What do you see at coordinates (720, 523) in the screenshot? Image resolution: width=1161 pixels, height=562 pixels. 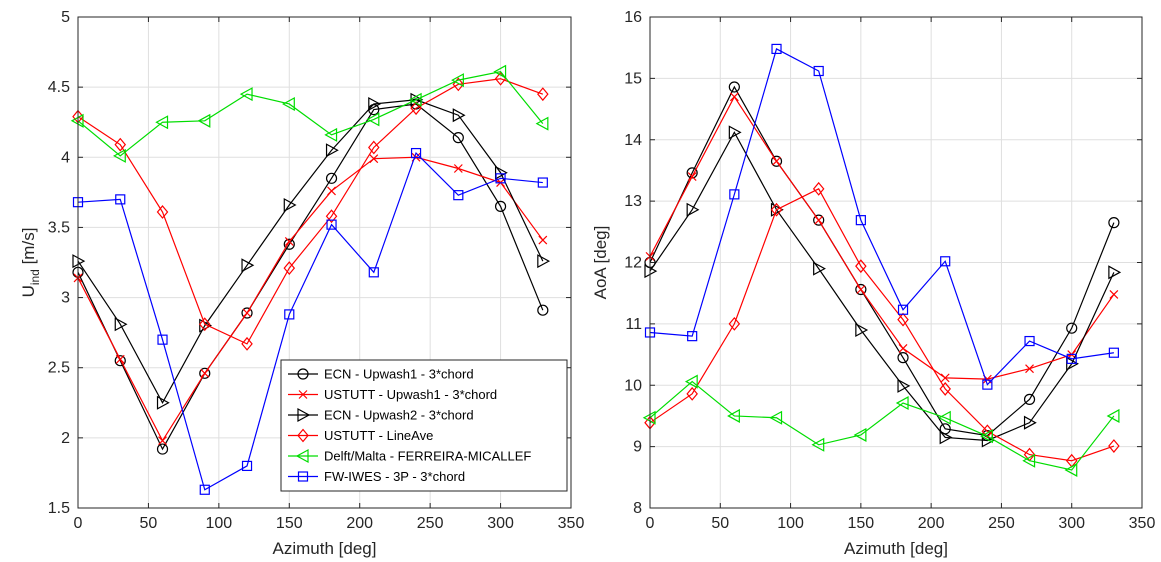 I see `x-tick-label: 50` at bounding box center [720, 523].